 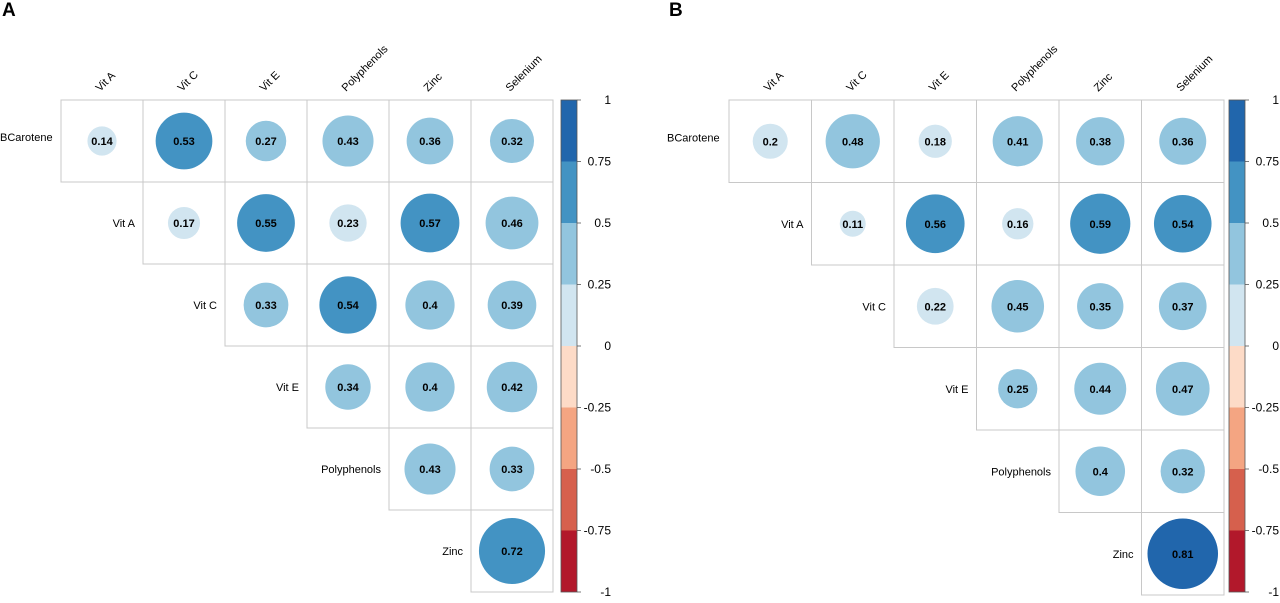 I want to click on colorbar-tick-label: 0.75, so click(x=600, y=162).